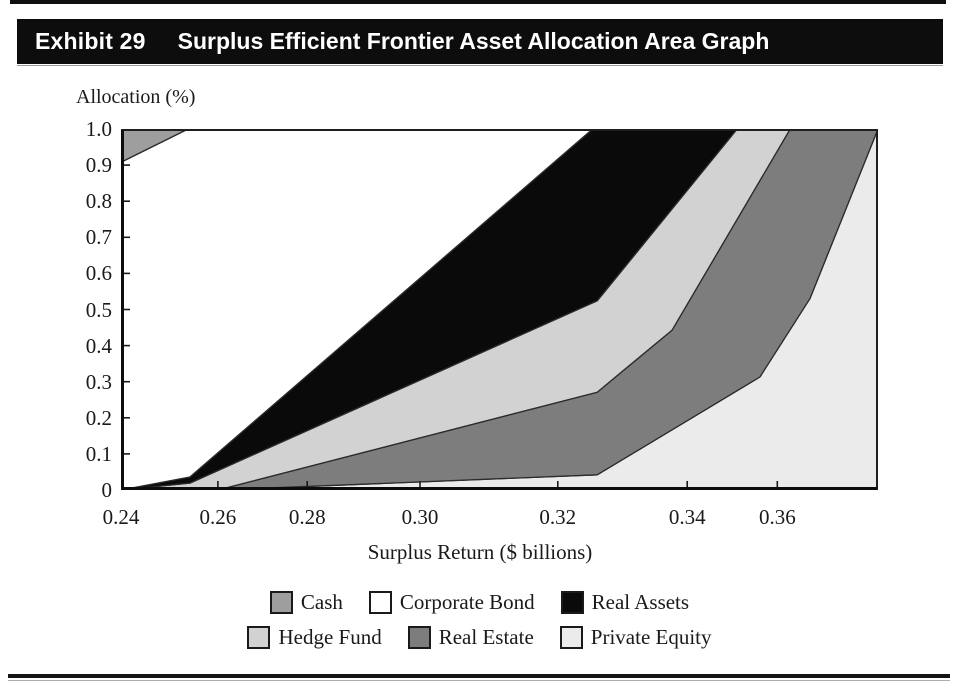 The height and width of the screenshot is (698, 958). Describe the element at coordinates (479, 676) in the screenshot. I see `bottom-rule` at that location.